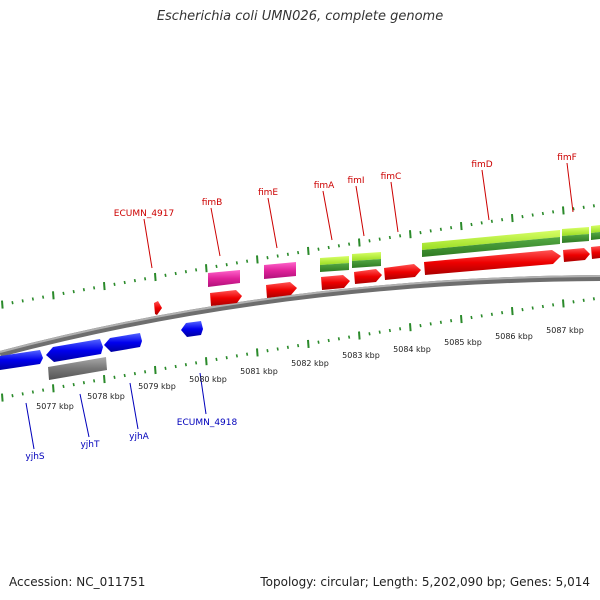 The image size is (600, 600). What do you see at coordinates (21, 360) in the screenshot?
I see `gene-arrow-yjhs` at bounding box center [21, 360].